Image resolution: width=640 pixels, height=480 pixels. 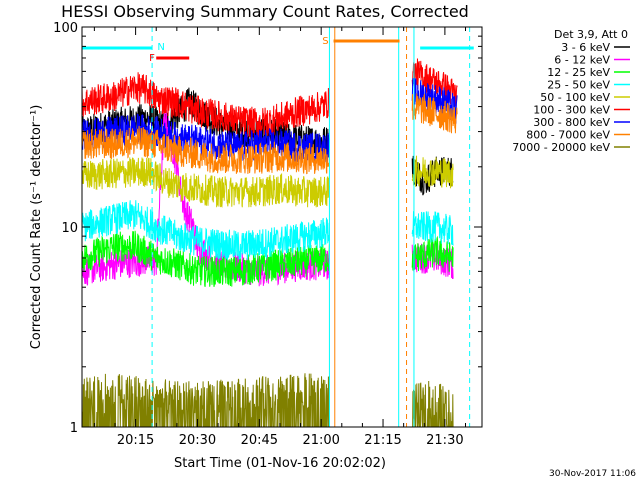 I want to click on series-7-line, so click(x=269, y=134).